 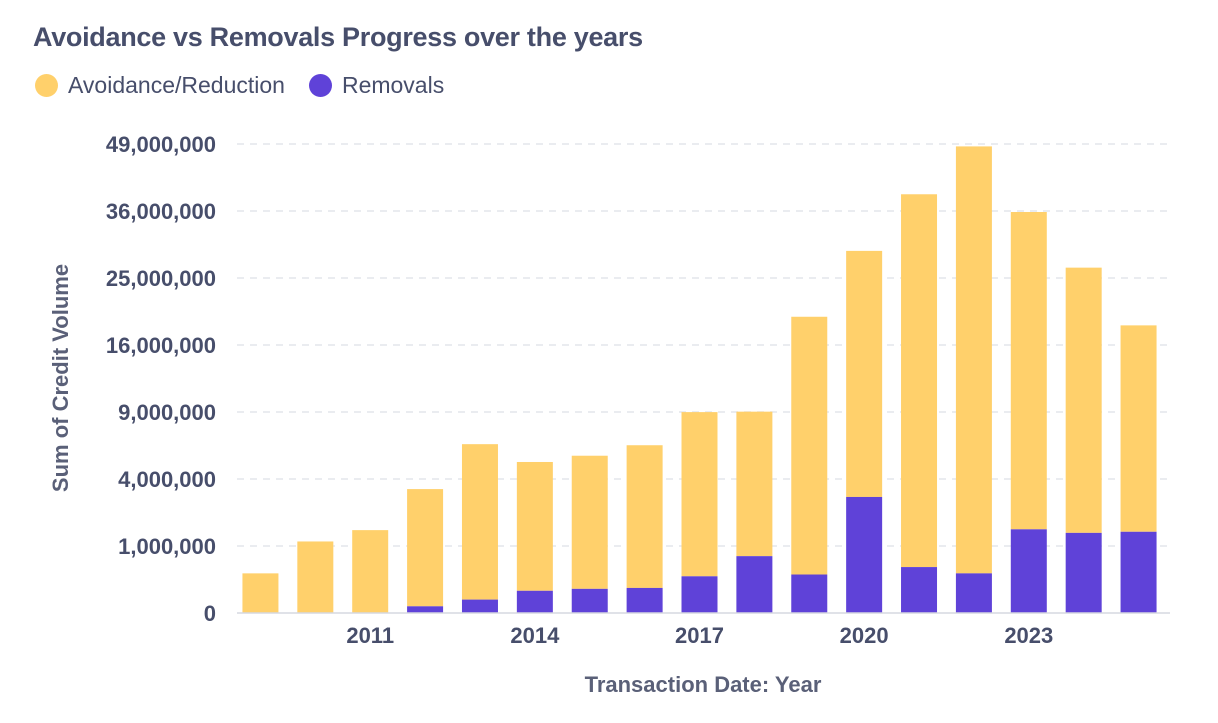 I want to click on y-tick-label: 9,000,000, so click(x=167, y=412).